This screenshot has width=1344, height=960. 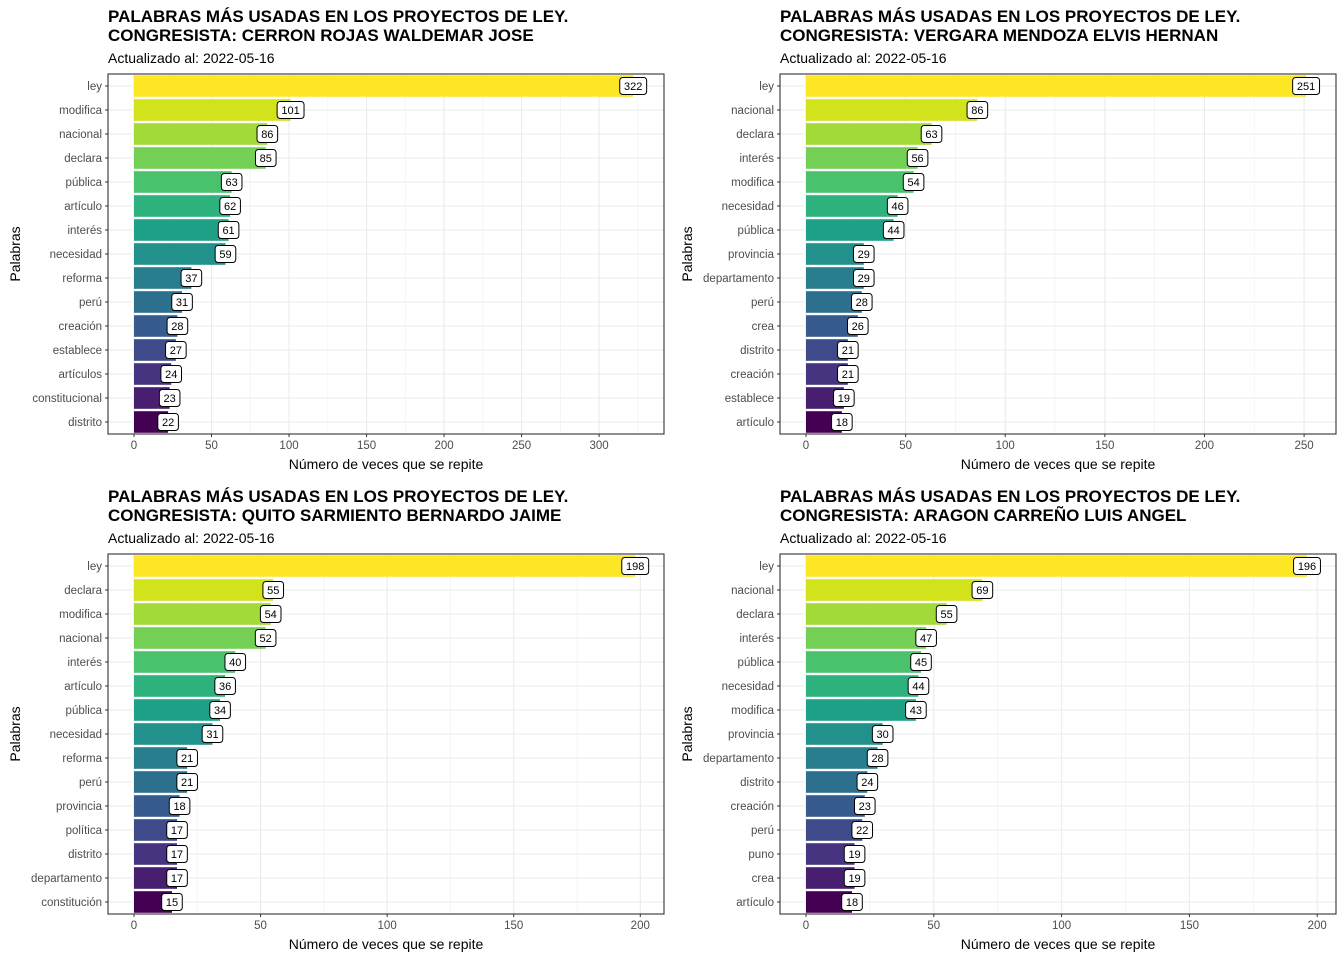 I want to click on value-label: 30, so click(x=883, y=735).